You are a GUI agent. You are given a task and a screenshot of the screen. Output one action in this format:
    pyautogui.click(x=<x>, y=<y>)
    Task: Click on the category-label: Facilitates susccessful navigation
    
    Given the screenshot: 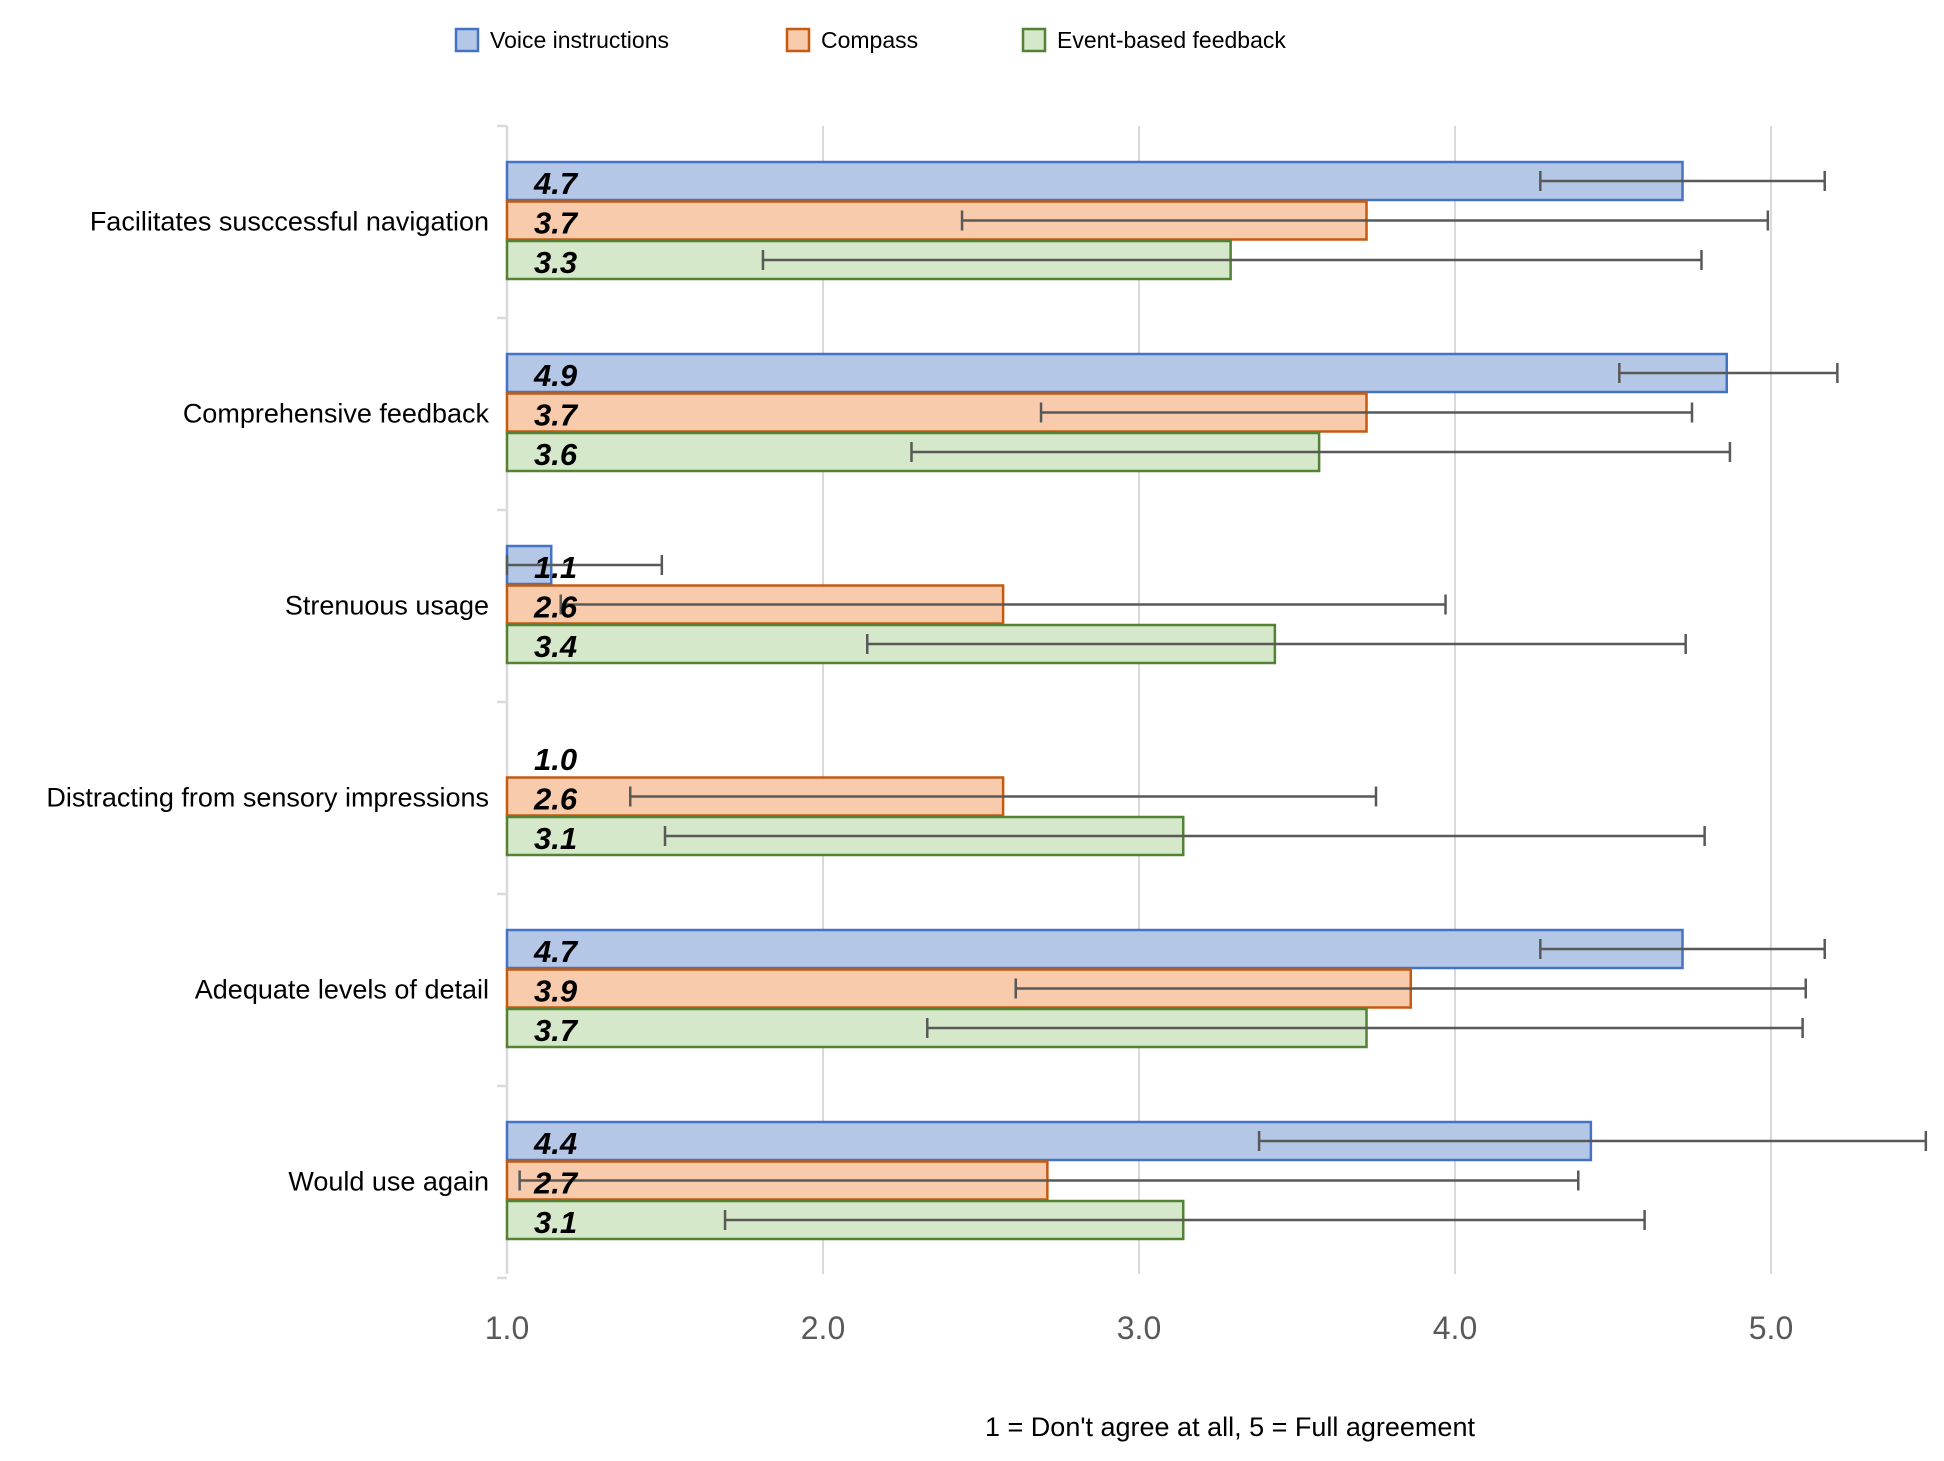 What is the action you would take?
    pyautogui.click(x=289, y=222)
    